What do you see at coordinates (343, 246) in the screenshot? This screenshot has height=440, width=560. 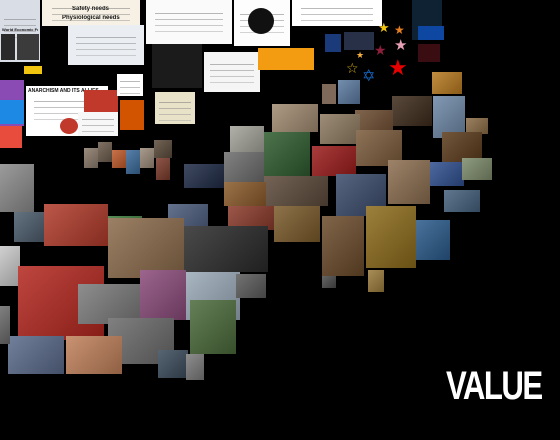 I see `arch-corridor-photo` at bounding box center [343, 246].